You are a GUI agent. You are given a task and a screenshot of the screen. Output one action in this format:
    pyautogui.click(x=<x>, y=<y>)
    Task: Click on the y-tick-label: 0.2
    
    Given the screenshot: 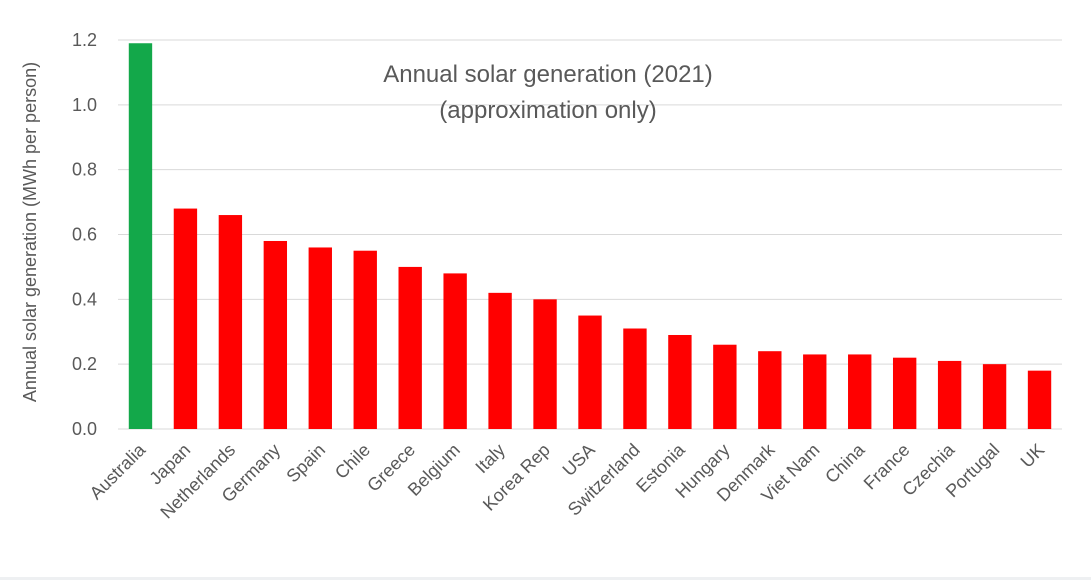 What is the action you would take?
    pyautogui.click(x=84, y=364)
    